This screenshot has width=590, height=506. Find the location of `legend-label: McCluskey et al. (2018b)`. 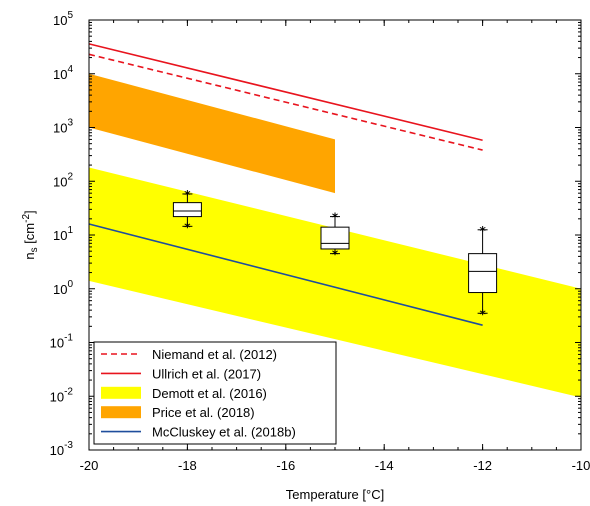

legend-label: McCluskey et al. (2018b) is located at coordinates (224, 432).